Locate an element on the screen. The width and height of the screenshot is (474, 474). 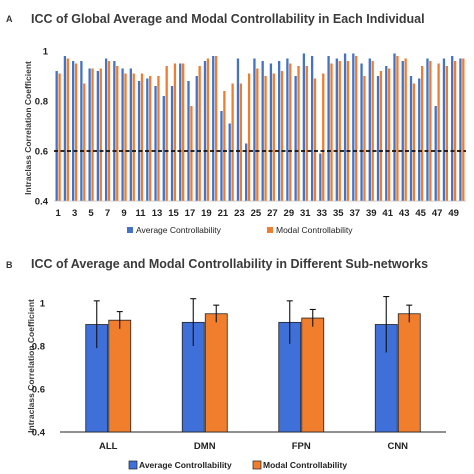
panel-a-x-tick-label: 9 is located at coordinates (123, 213).